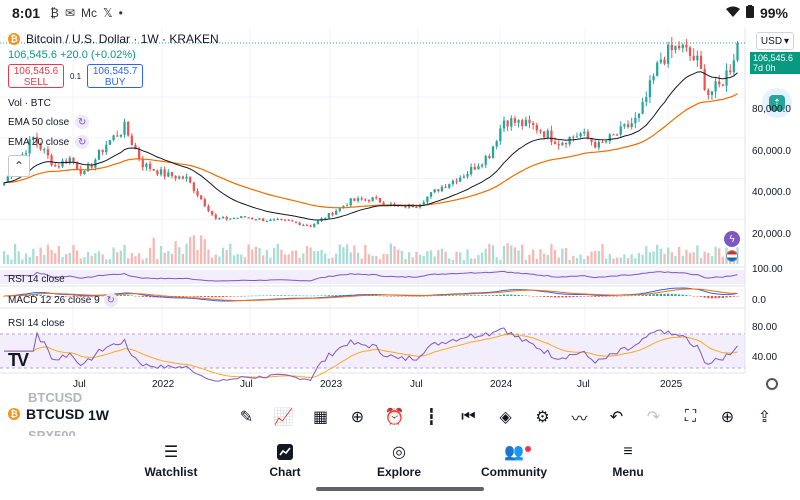 This screenshot has width=800, height=500. What do you see at coordinates (764, 417) in the screenshot?
I see `share-icon: ⇪` at bounding box center [764, 417].